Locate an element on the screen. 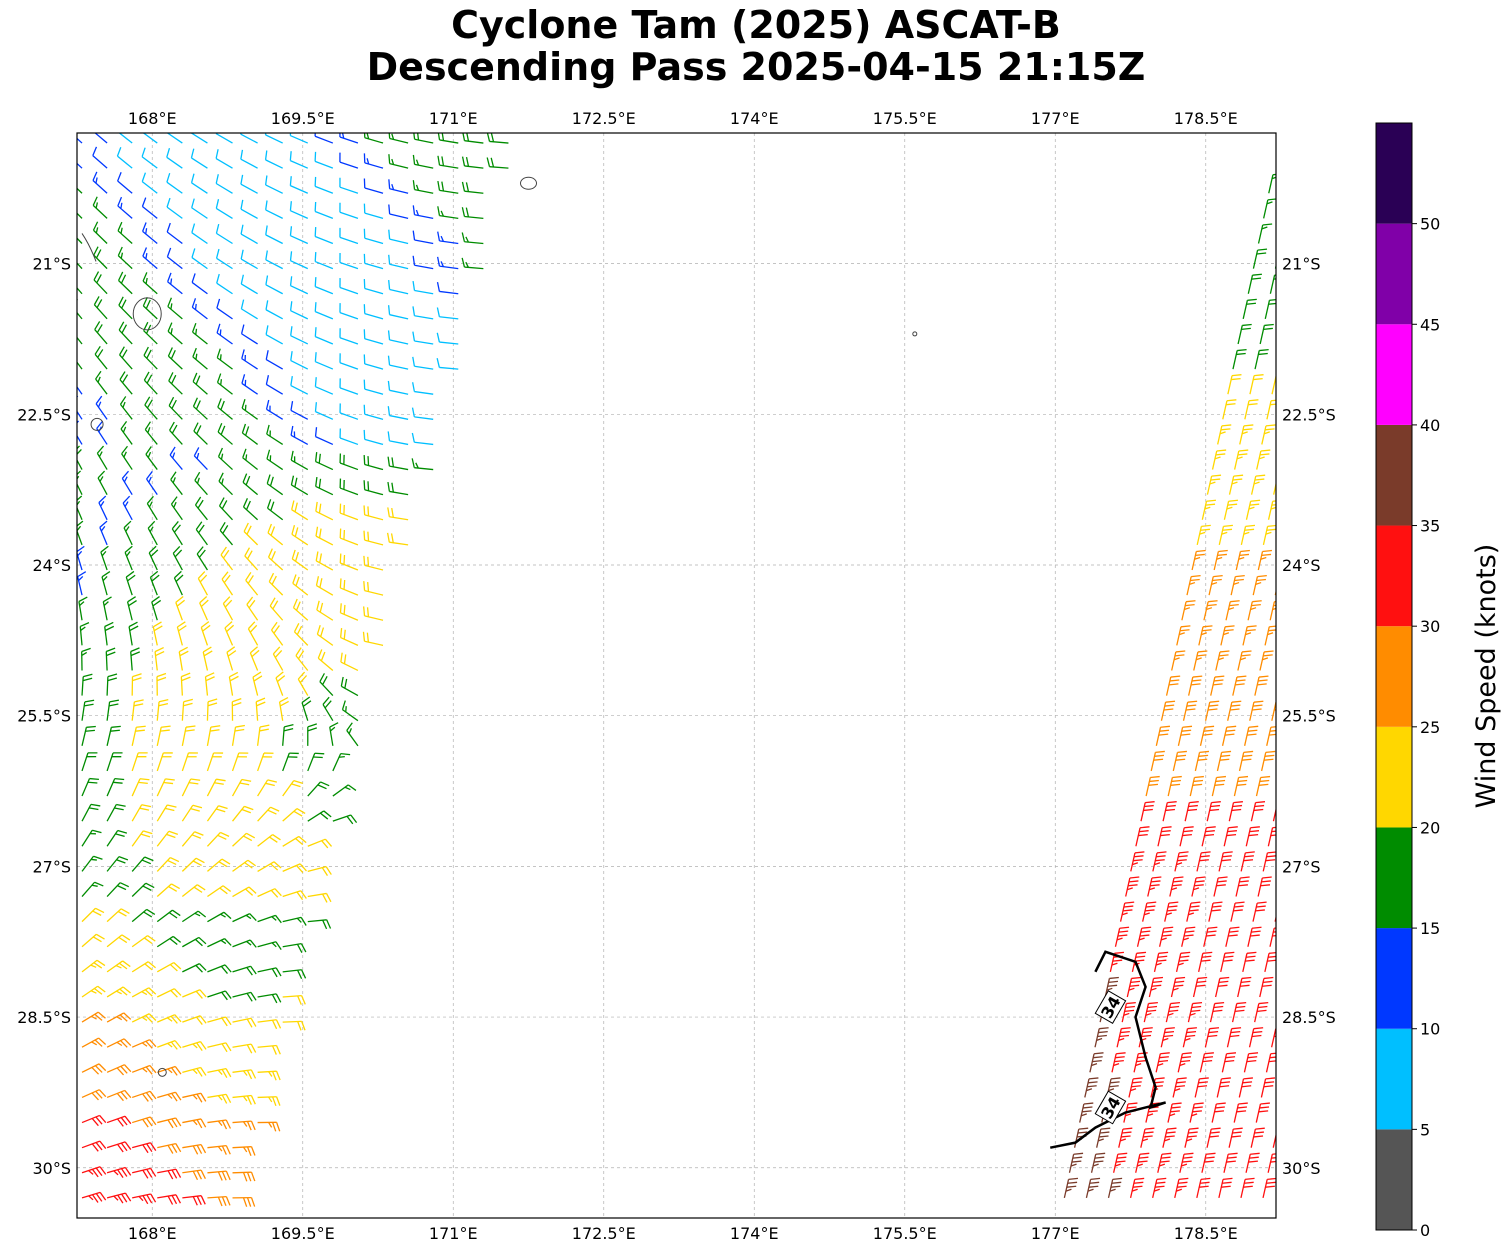 The width and height of the screenshot is (1512, 1255). lon-tick-top-4: 174°E is located at coordinates (754, 118).